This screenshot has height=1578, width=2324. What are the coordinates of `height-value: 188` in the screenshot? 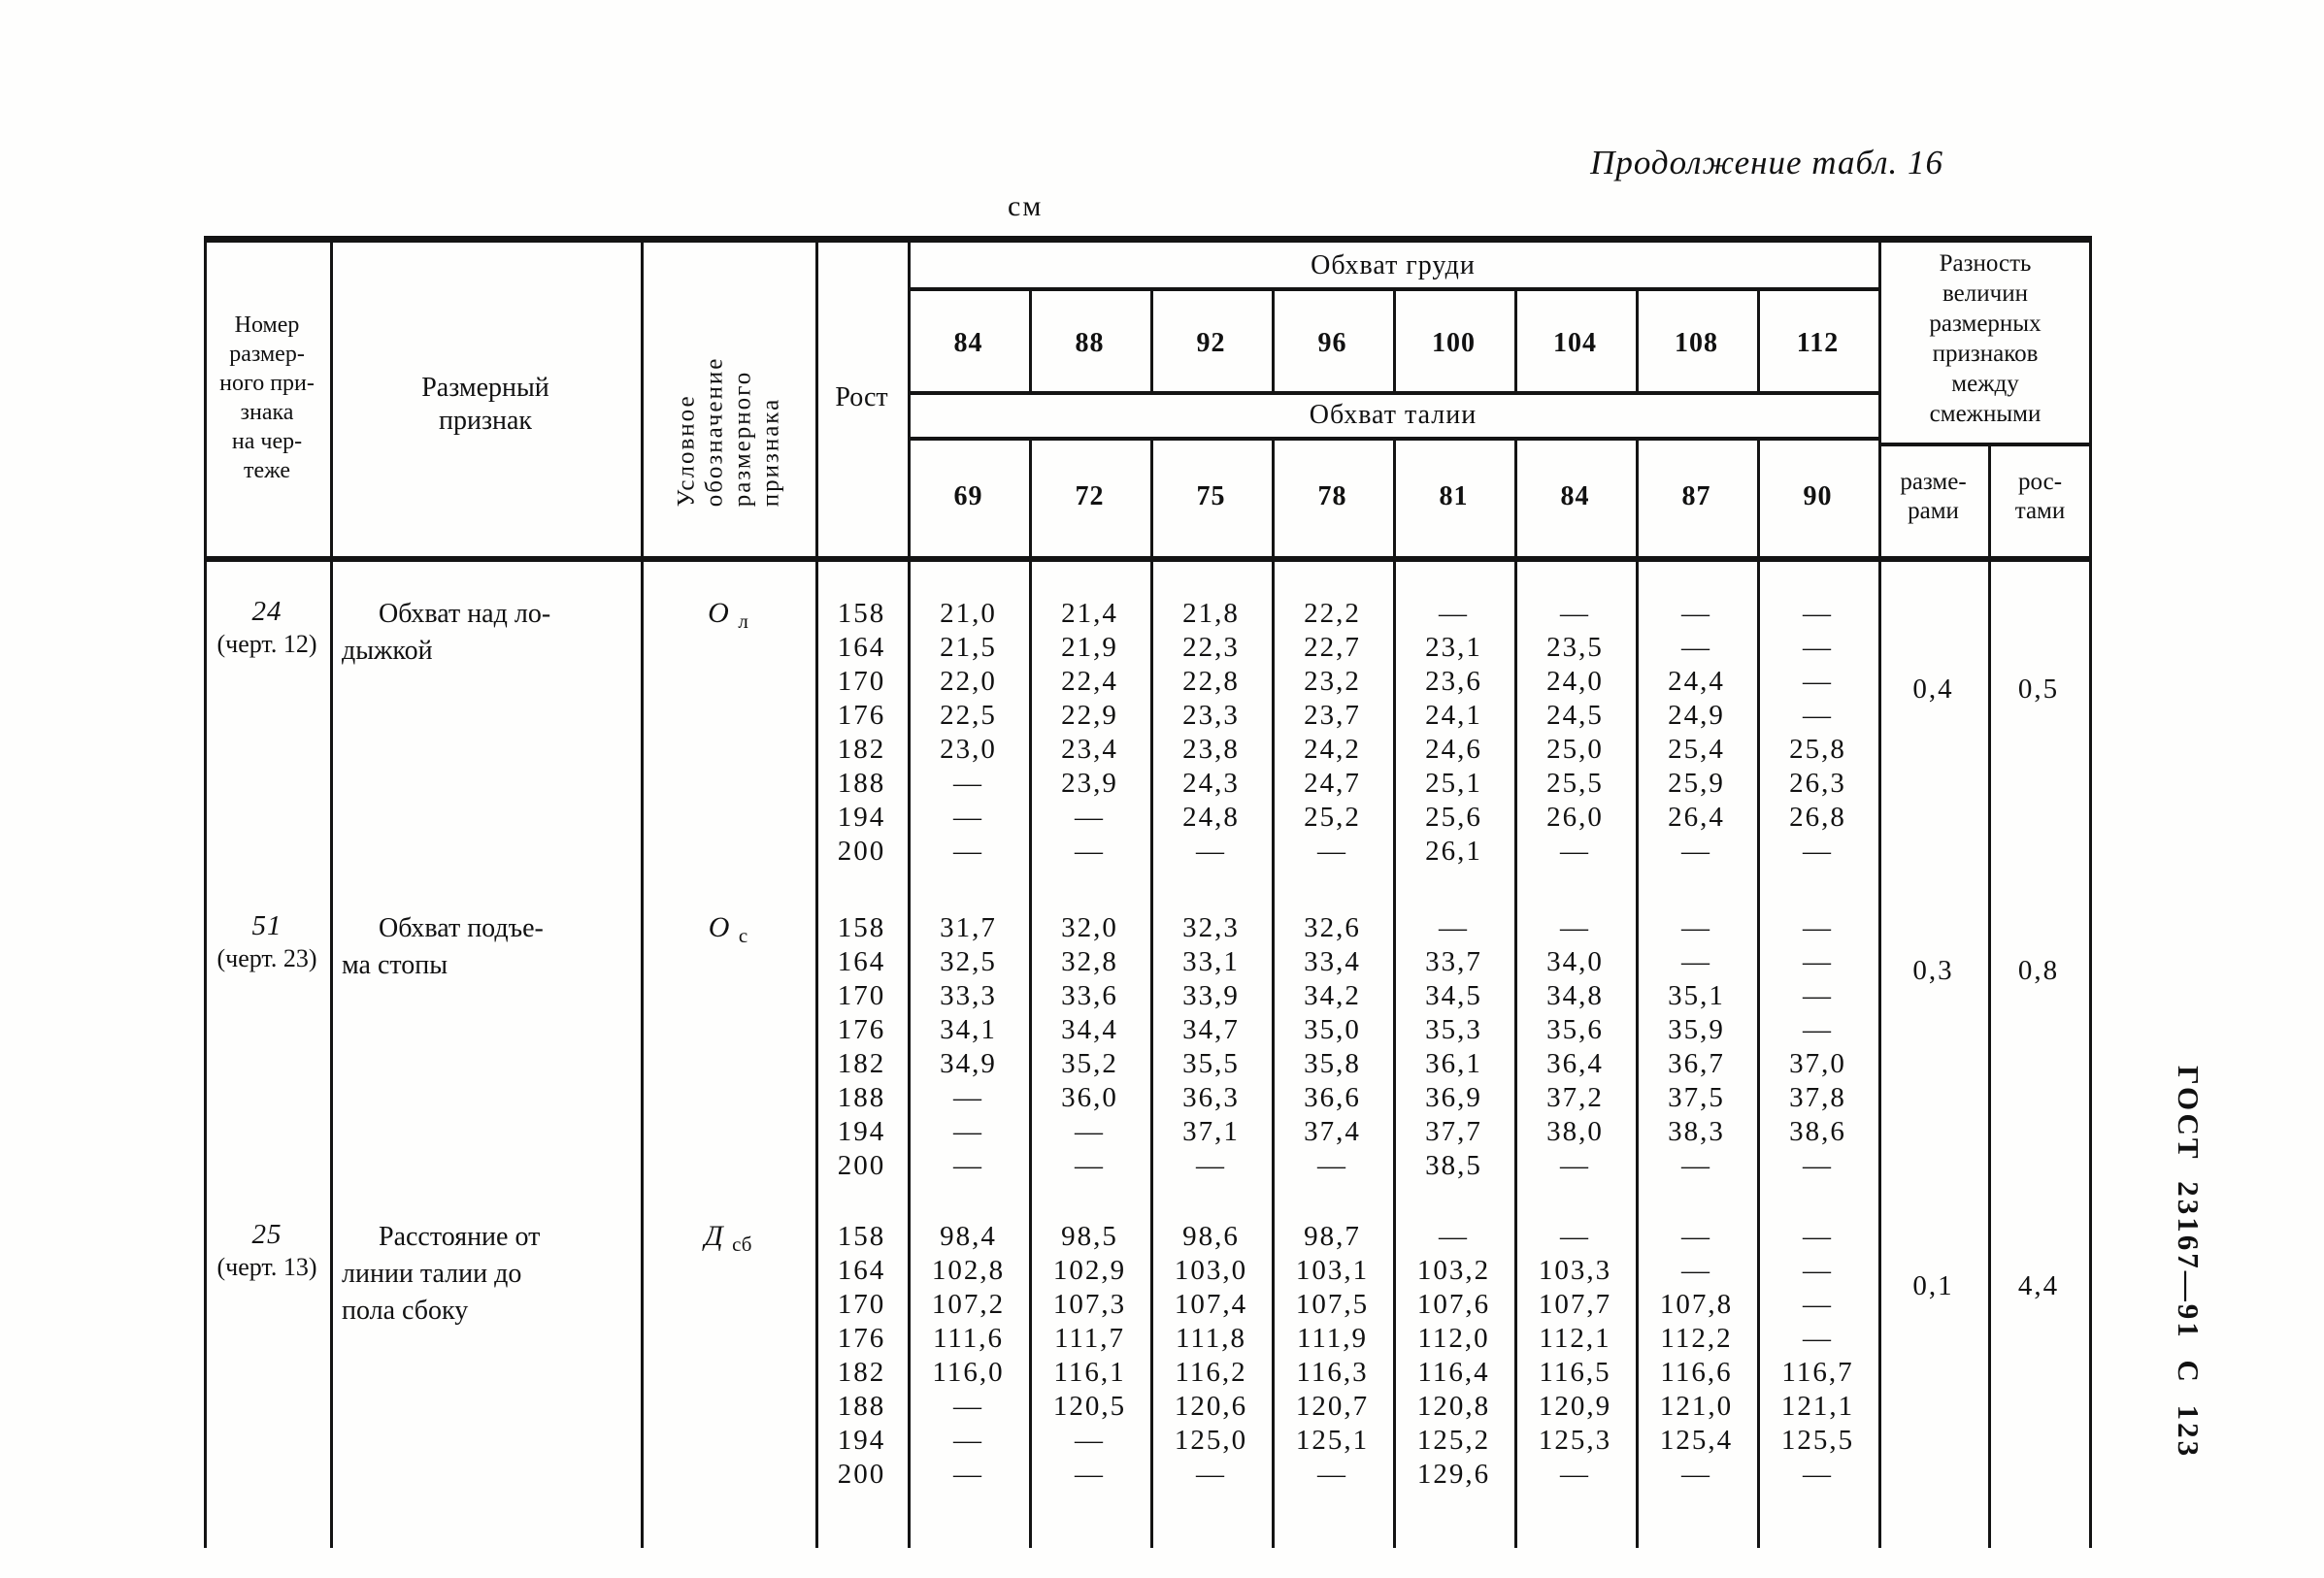 It's located at (861, 783).